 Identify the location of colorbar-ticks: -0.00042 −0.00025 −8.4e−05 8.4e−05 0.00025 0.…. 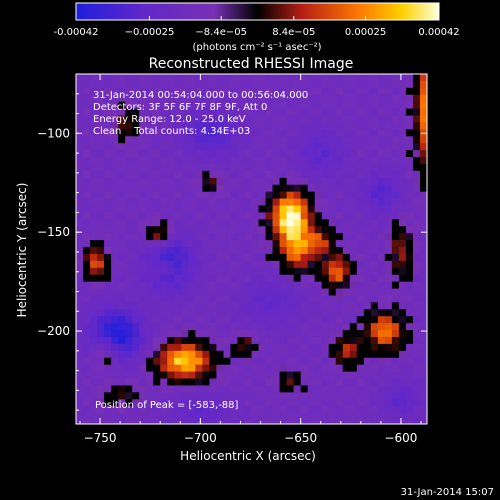
(257, 27).